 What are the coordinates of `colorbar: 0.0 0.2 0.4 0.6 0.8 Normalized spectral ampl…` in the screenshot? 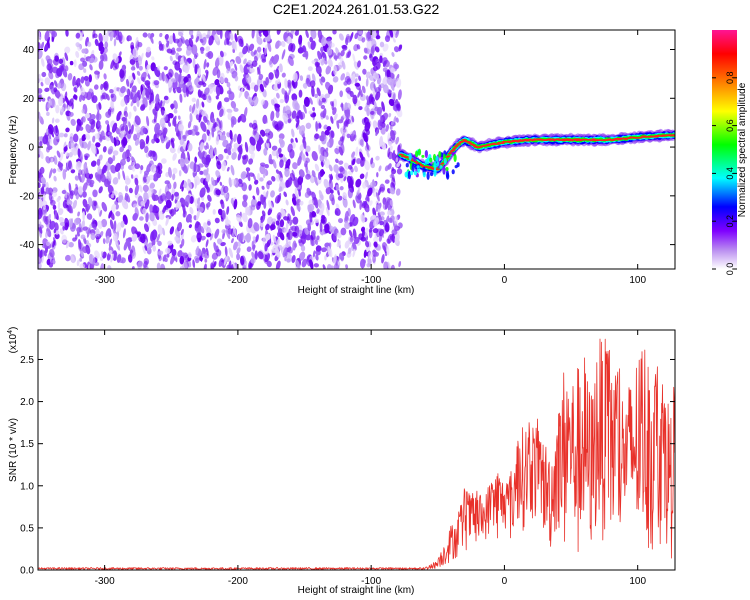 It's located at (730, 152).